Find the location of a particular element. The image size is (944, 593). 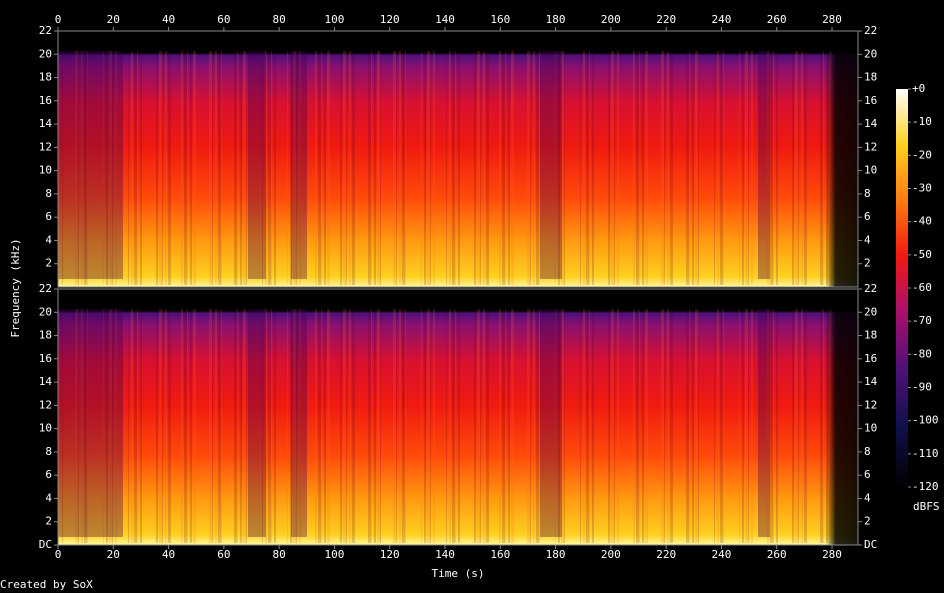

y-tick-label: 12 is located at coordinates (870, 404).